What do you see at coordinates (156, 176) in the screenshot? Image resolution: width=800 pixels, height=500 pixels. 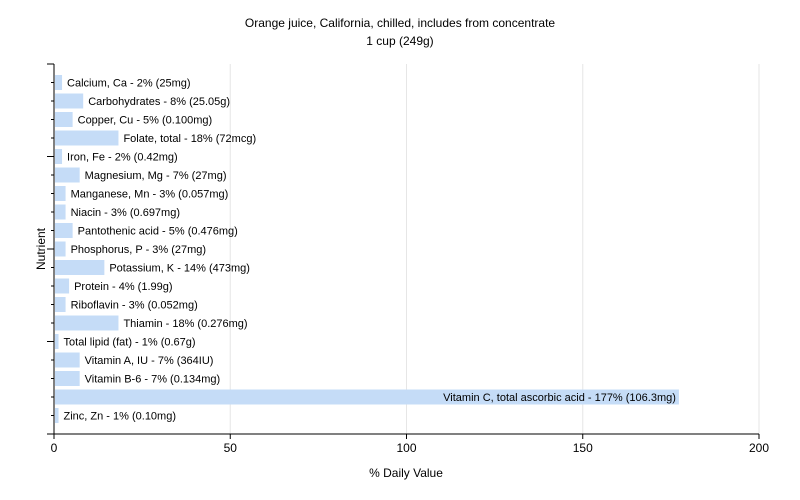 I see `bar-label: Magnesium, Mg - 7% (27mg)` at bounding box center [156, 176].